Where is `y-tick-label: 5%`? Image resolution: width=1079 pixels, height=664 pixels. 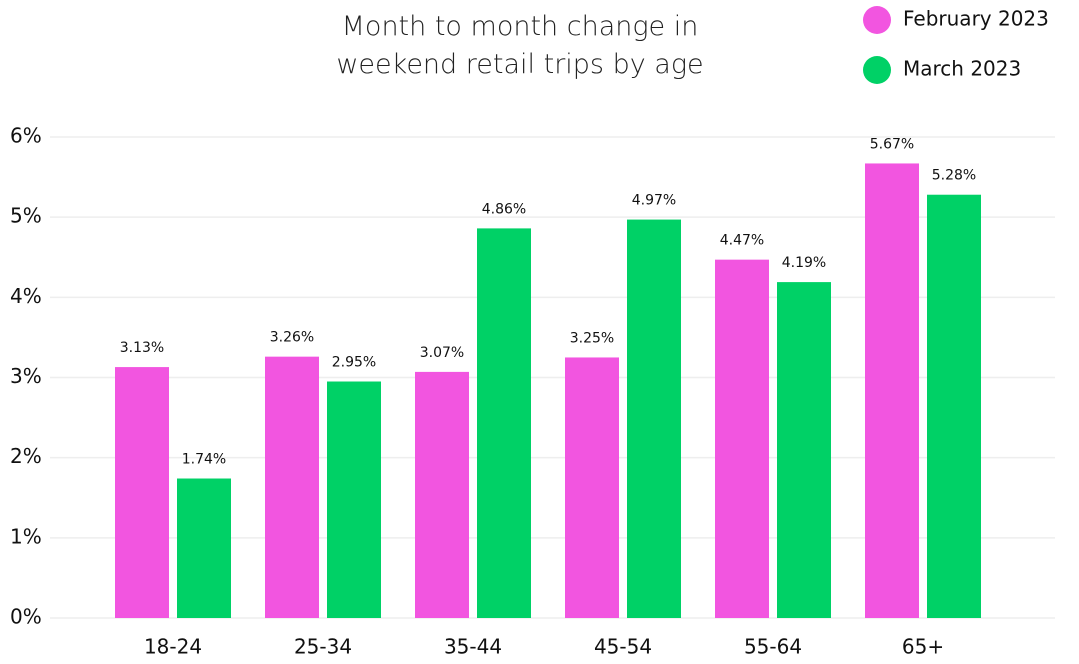 y-tick-label: 5% is located at coordinates (26, 216).